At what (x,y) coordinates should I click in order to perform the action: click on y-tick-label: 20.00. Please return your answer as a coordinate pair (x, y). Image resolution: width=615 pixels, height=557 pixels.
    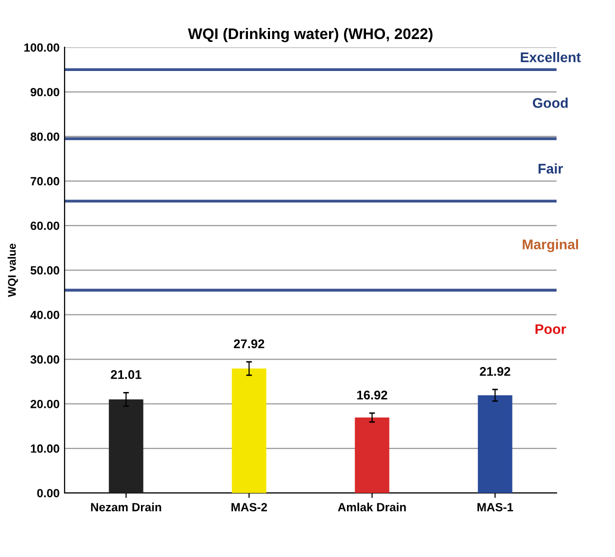
    Looking at the image, I should click on (45, 404).